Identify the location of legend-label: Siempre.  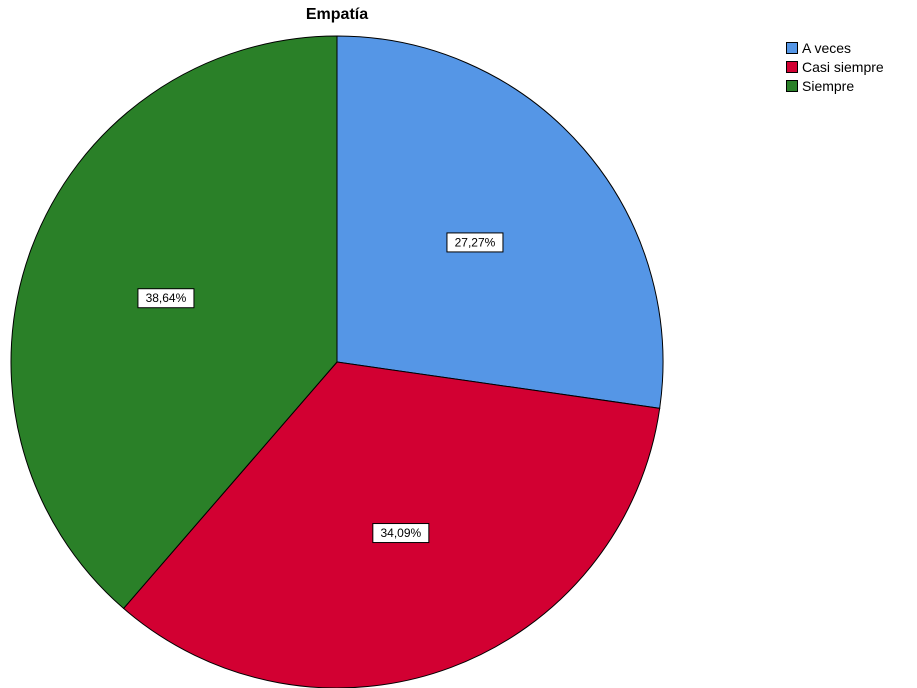
(828, 85).